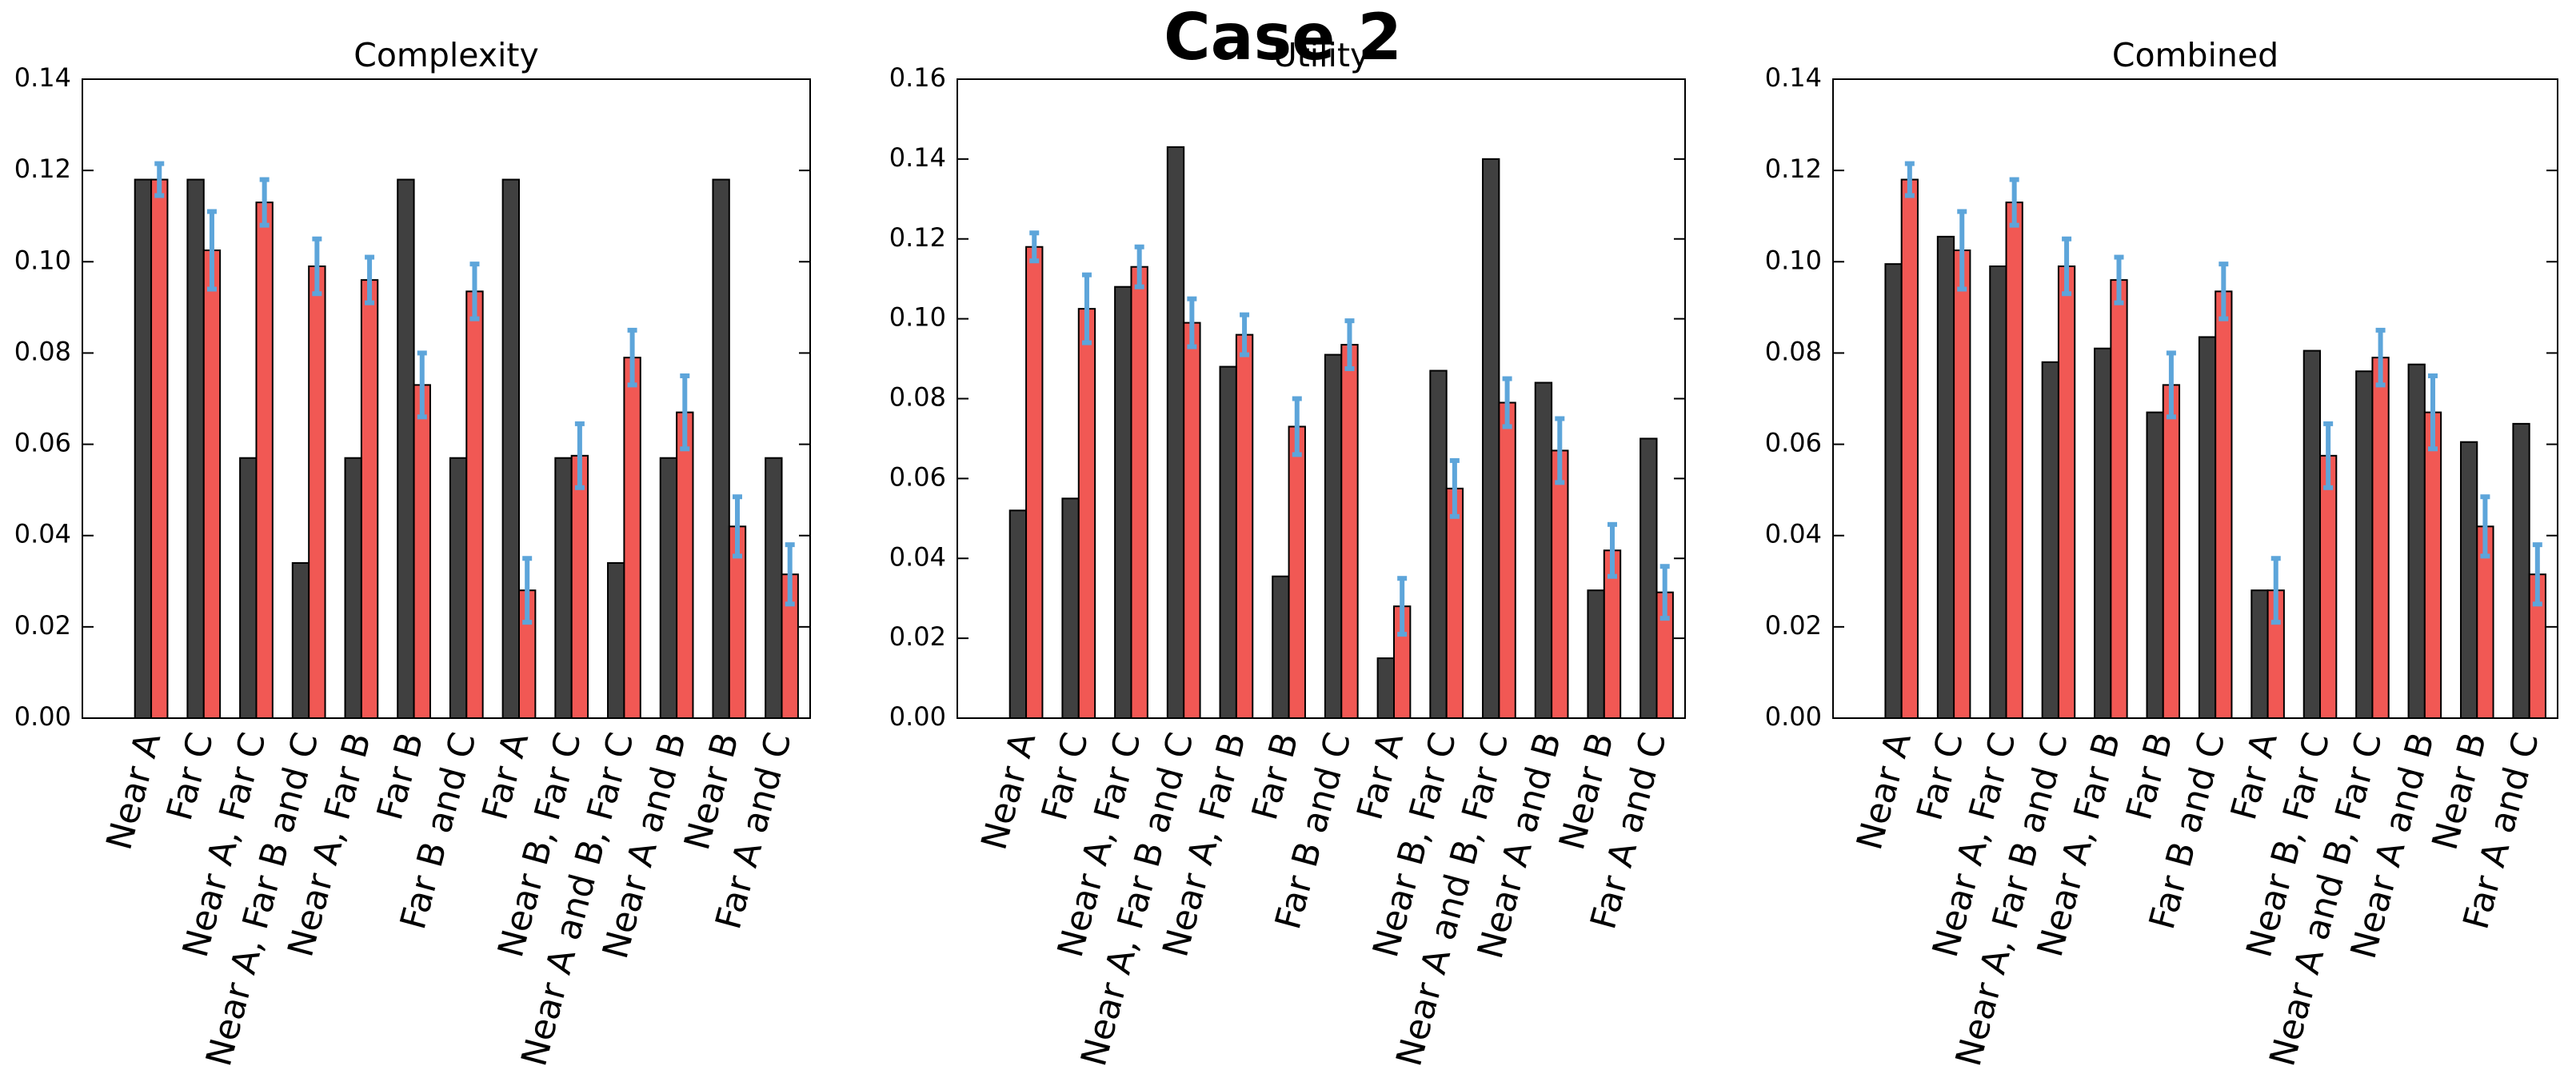 Image resolution: width=2576 pixels, height=1086 pixels. What do you see at coordinates (918, 78) in the screenshot?
I see `y-tick-label: 0.16` at bounding box center [918, 78].